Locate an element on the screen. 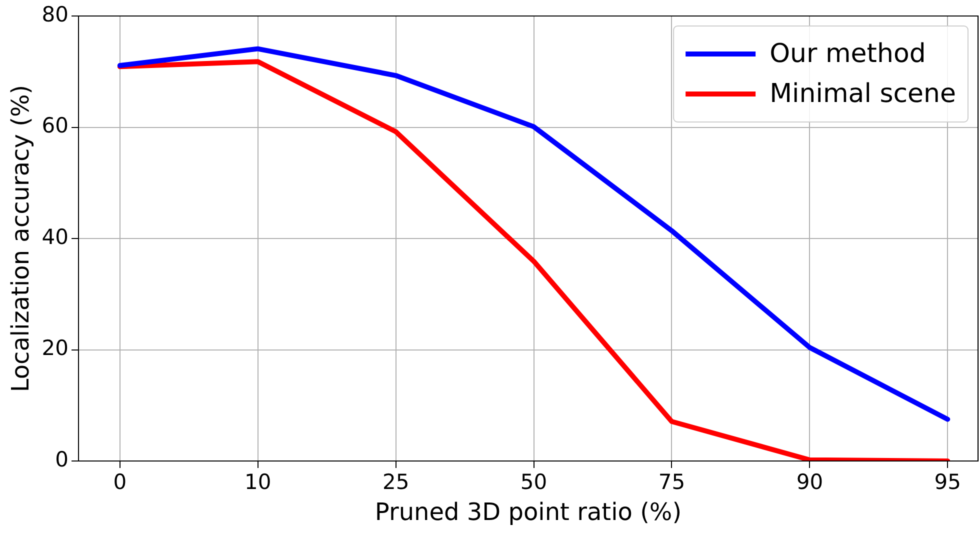 The image size is (979, 534). y-tick-label: 0 is located at coordinates (62, 459).